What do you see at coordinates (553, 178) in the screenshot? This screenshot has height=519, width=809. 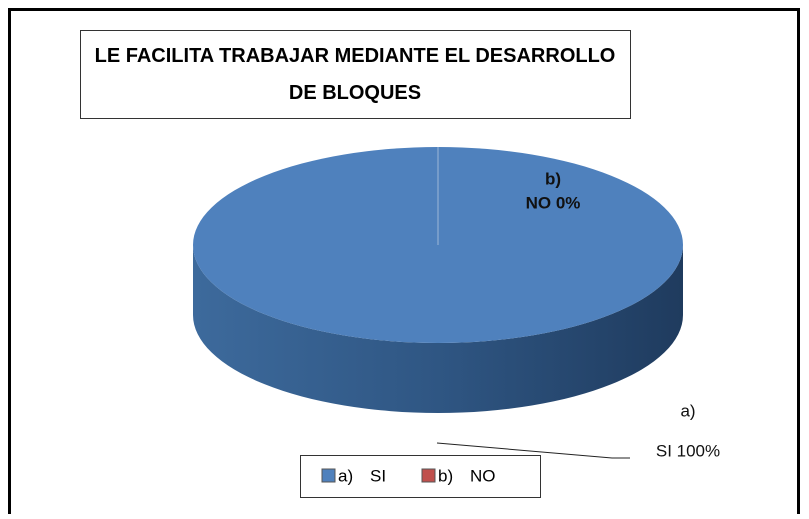 I see `data-label-marker: b)` at bounding box center [553, 178].